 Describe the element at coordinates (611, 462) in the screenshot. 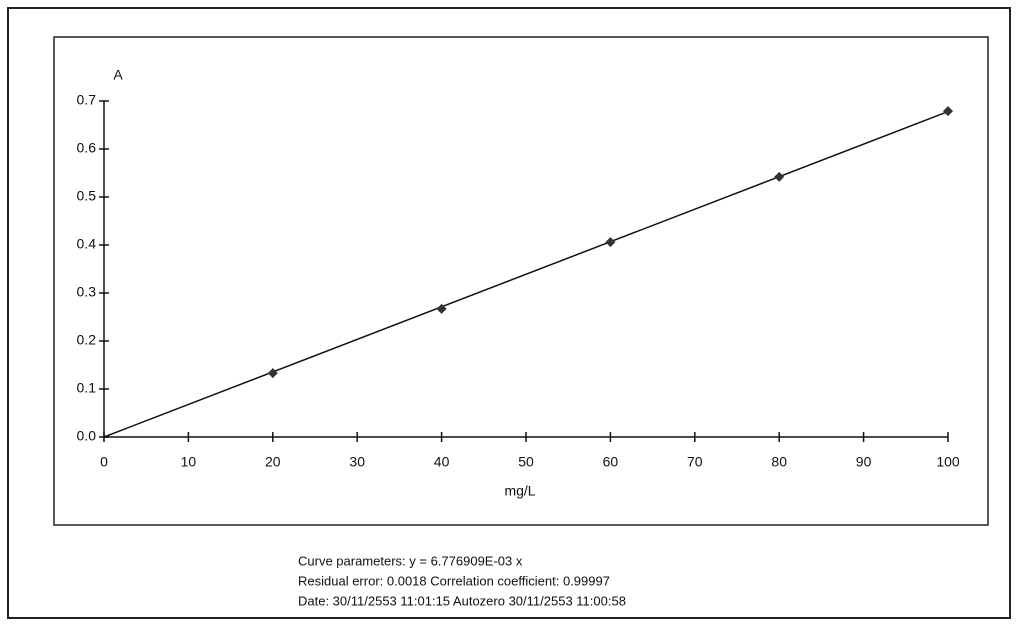

I see `x-tick-label: 60` at that location.